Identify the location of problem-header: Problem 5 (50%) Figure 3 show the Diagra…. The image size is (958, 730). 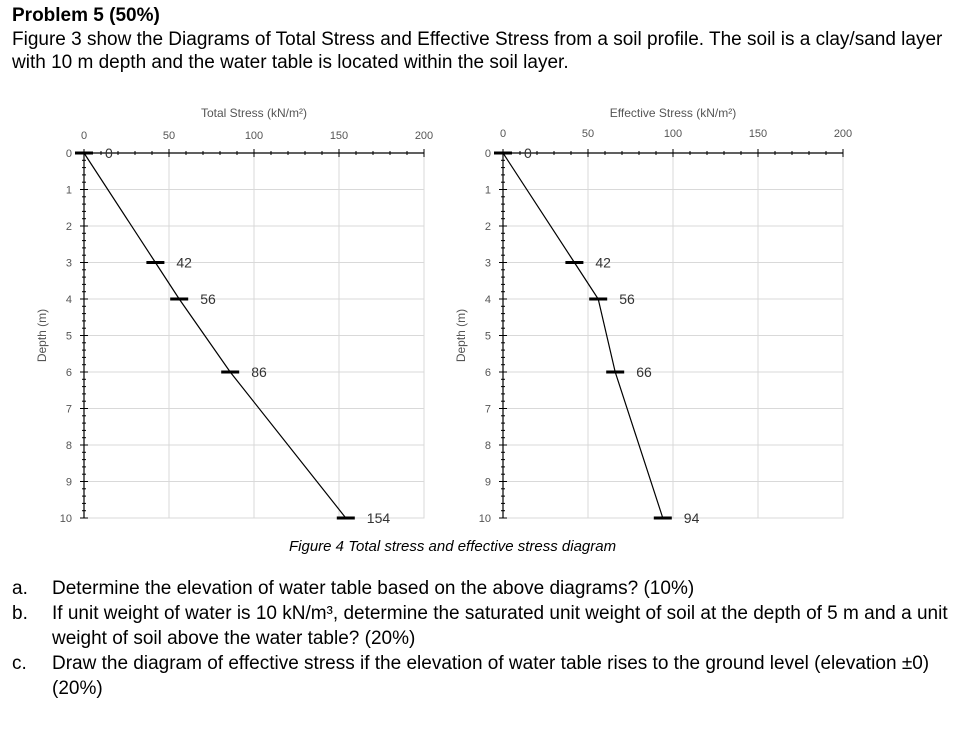
(482, 39).